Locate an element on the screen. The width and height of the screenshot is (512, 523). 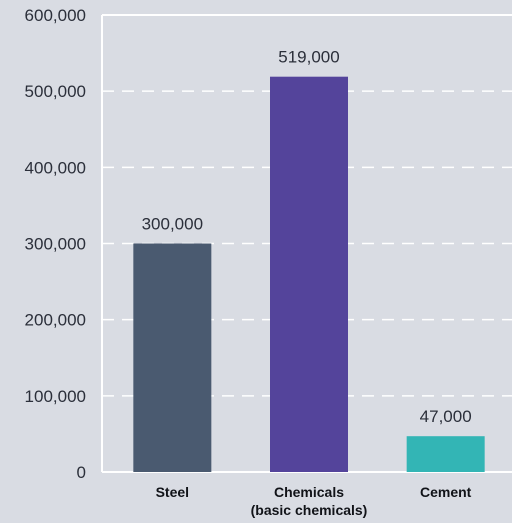
y-tick-label: 400,000 is located at coordinates (55, 167).